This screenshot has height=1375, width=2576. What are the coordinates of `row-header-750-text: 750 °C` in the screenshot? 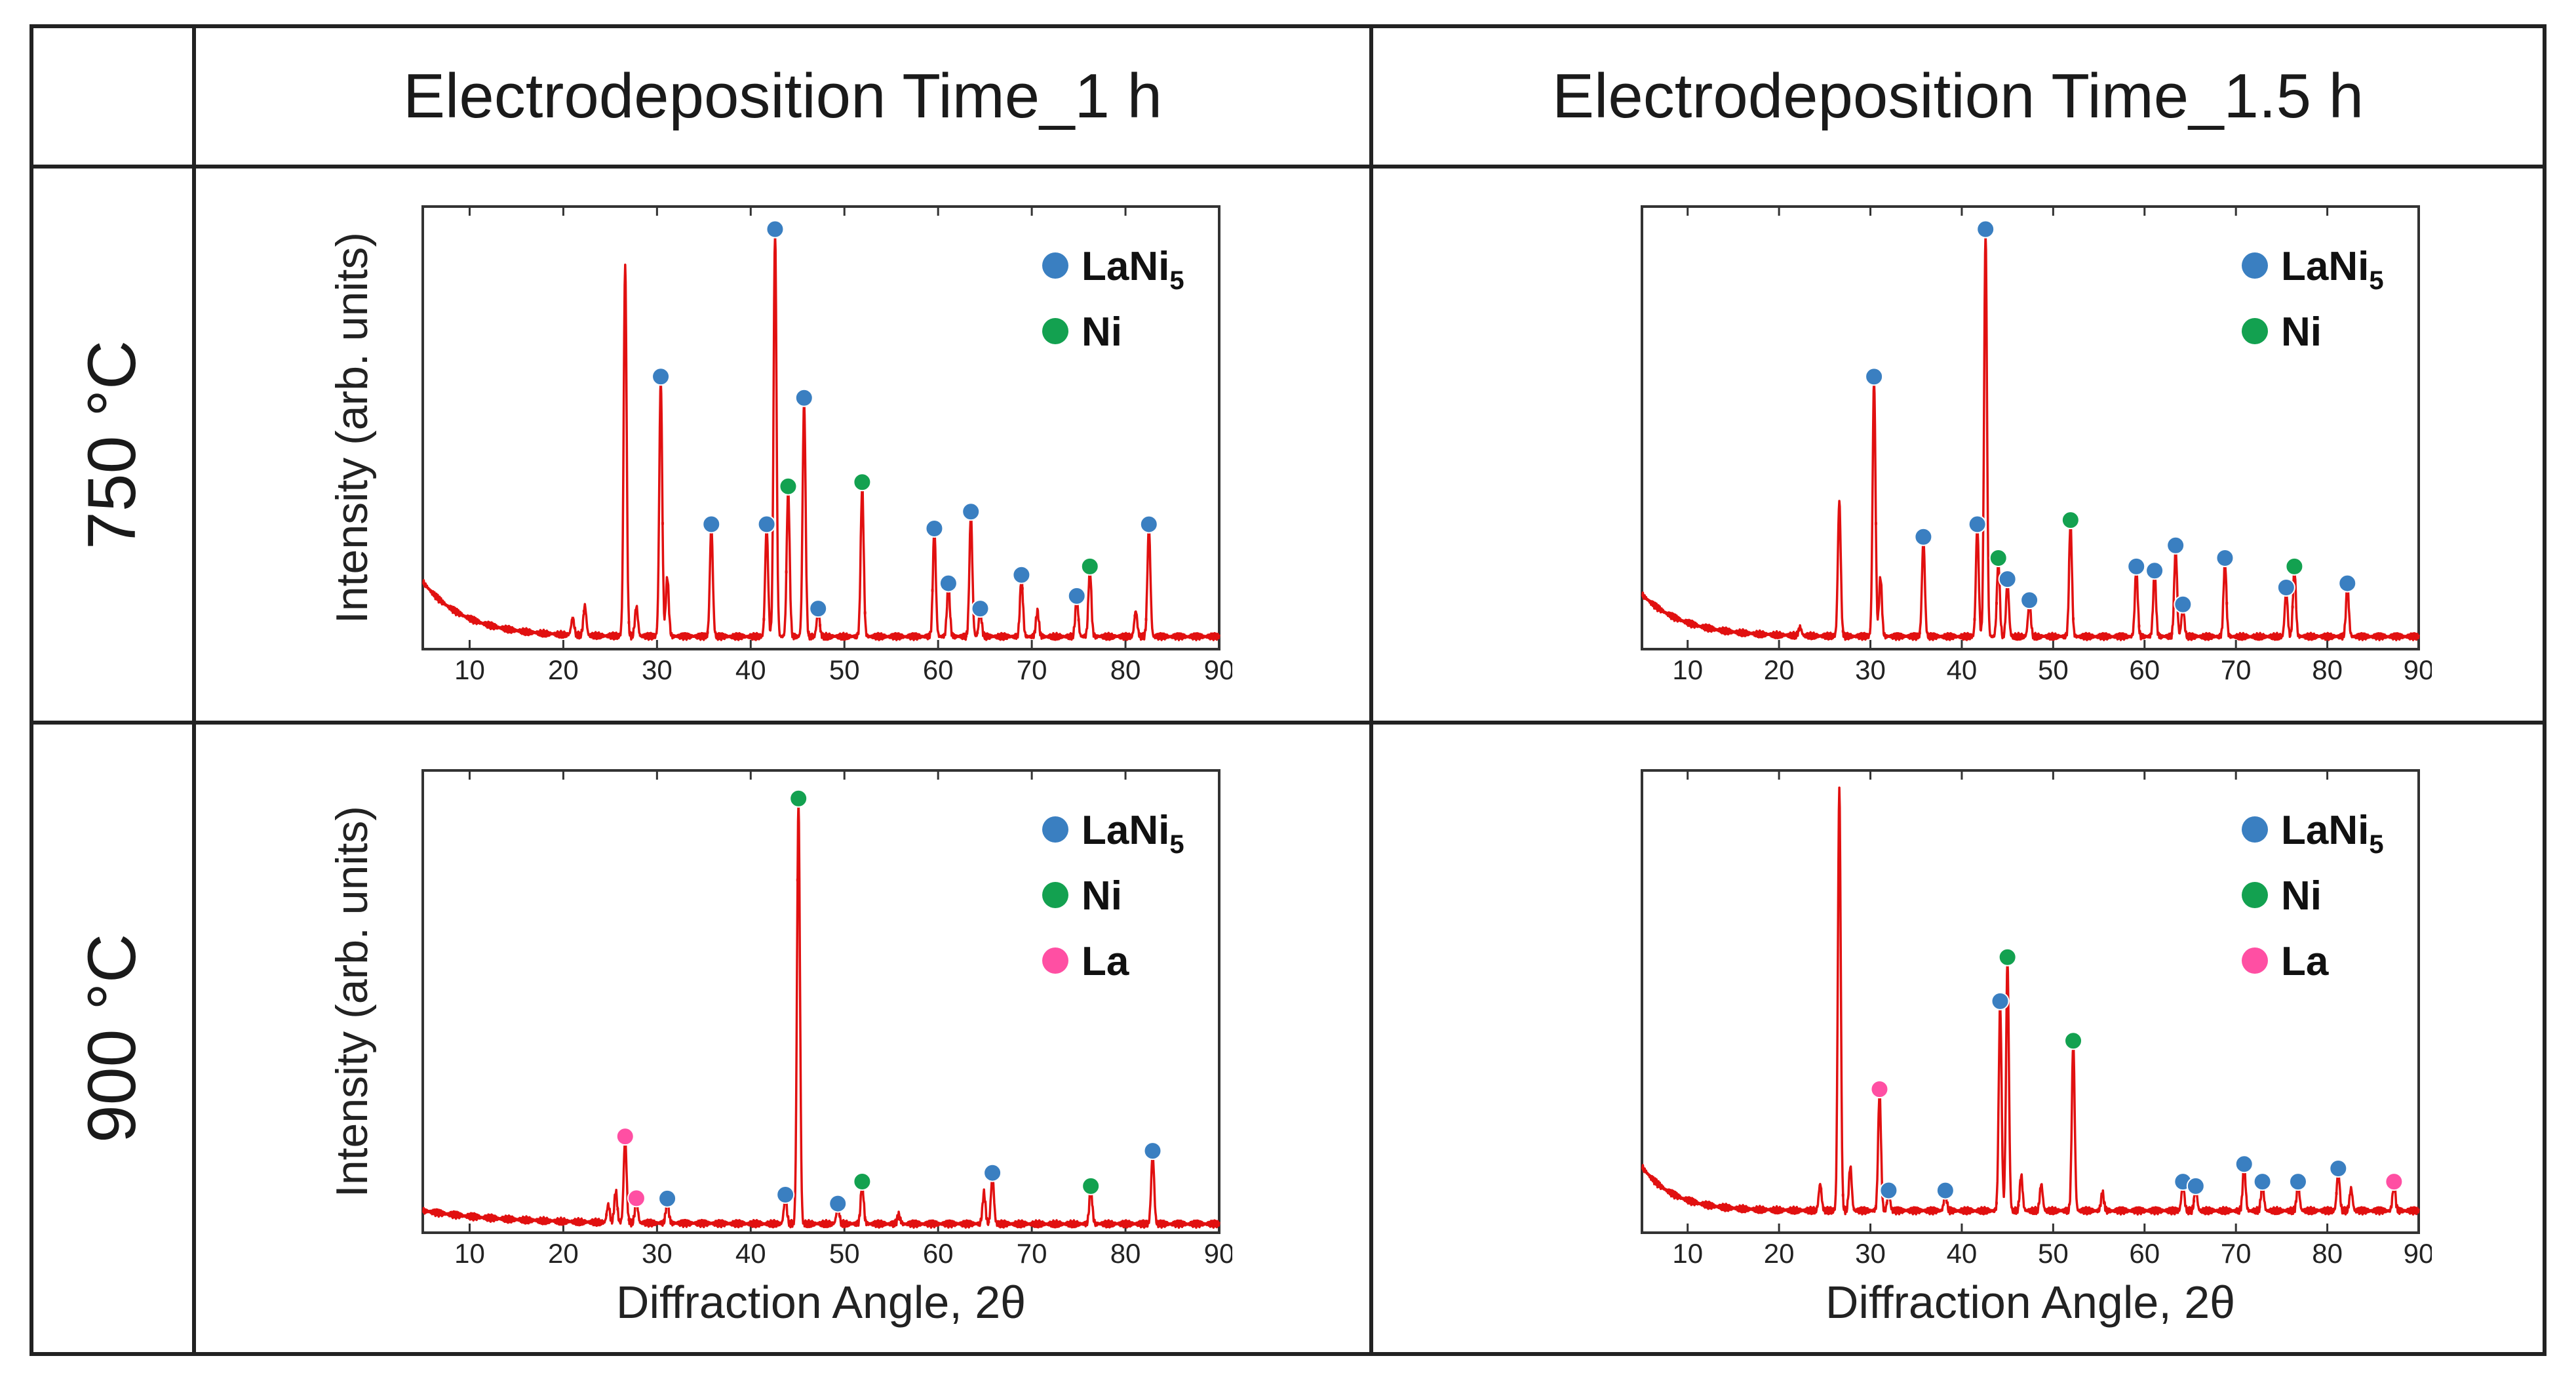 It's located at (112, 444).